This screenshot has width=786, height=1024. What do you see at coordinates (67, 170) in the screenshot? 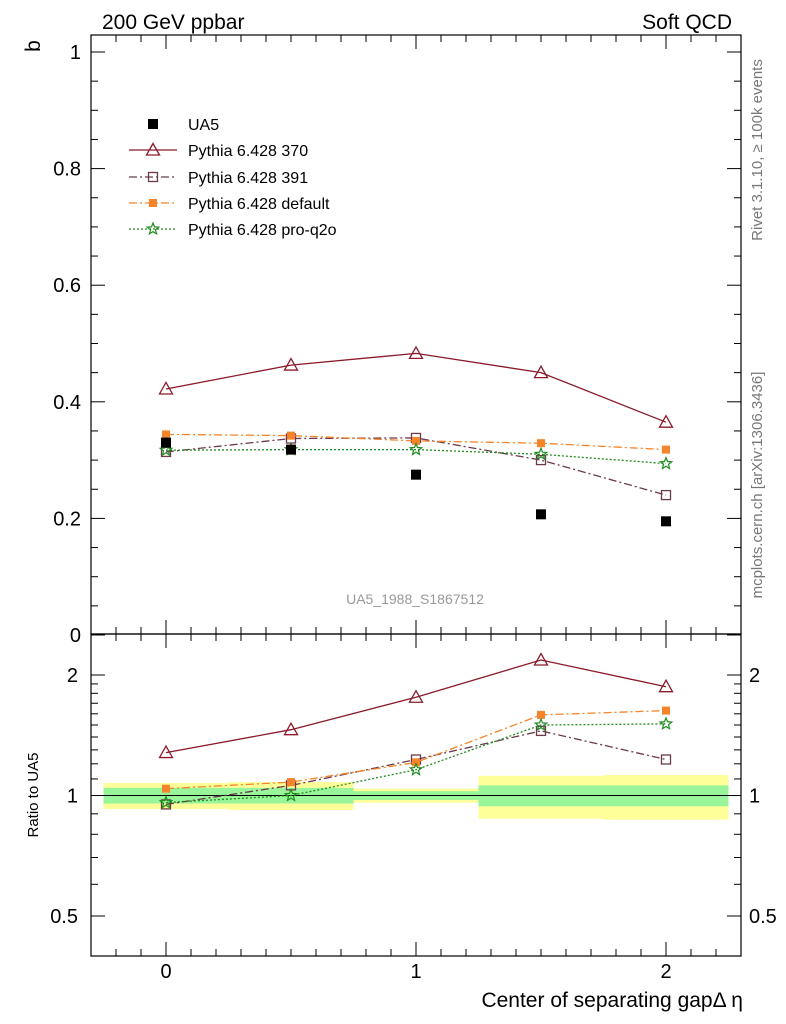
I see `main-y-tick-label-4: 0.8` at bounding box center [67, 170].